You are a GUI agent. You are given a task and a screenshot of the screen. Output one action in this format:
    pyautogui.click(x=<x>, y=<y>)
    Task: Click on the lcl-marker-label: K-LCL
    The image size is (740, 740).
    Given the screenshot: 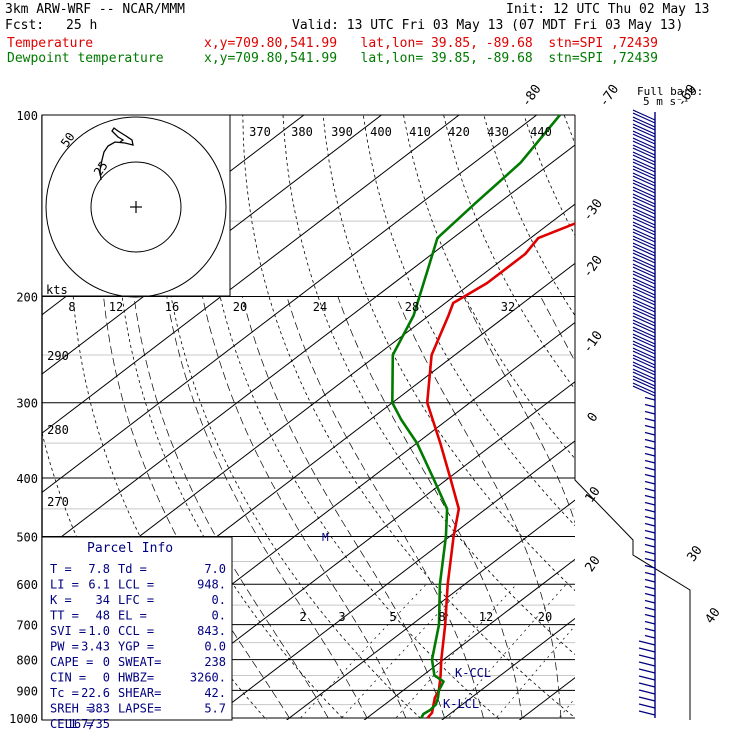 What is the action you would take?
    pyautogui.click(x=461, y=704)
    